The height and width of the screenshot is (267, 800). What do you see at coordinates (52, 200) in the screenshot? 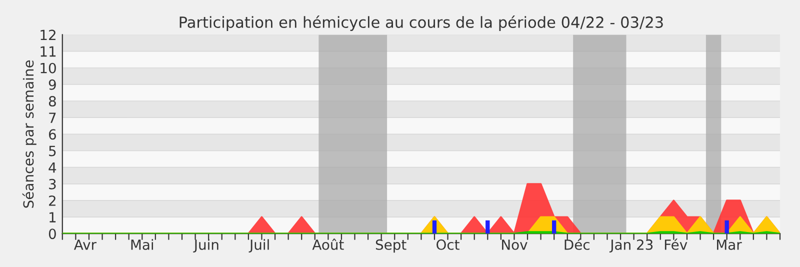
I see `y-tick-label: 2` at bounding box center [52, 200].